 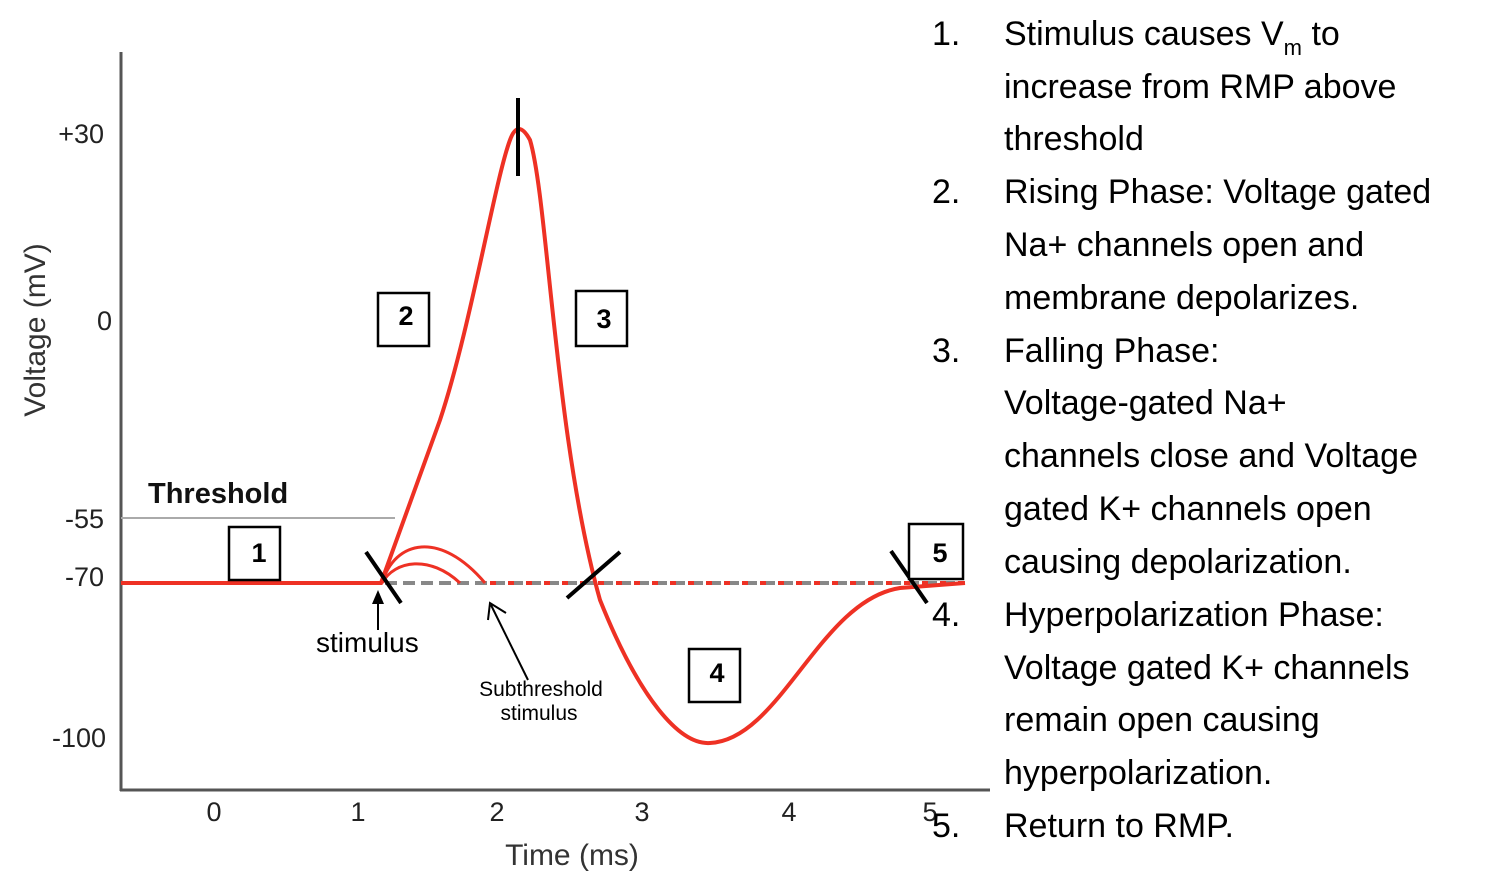 What do you see at coordinates (1162, 720) in the screenshot?
I see `step-text: remain open causing` at bounding box center [1162, 720].